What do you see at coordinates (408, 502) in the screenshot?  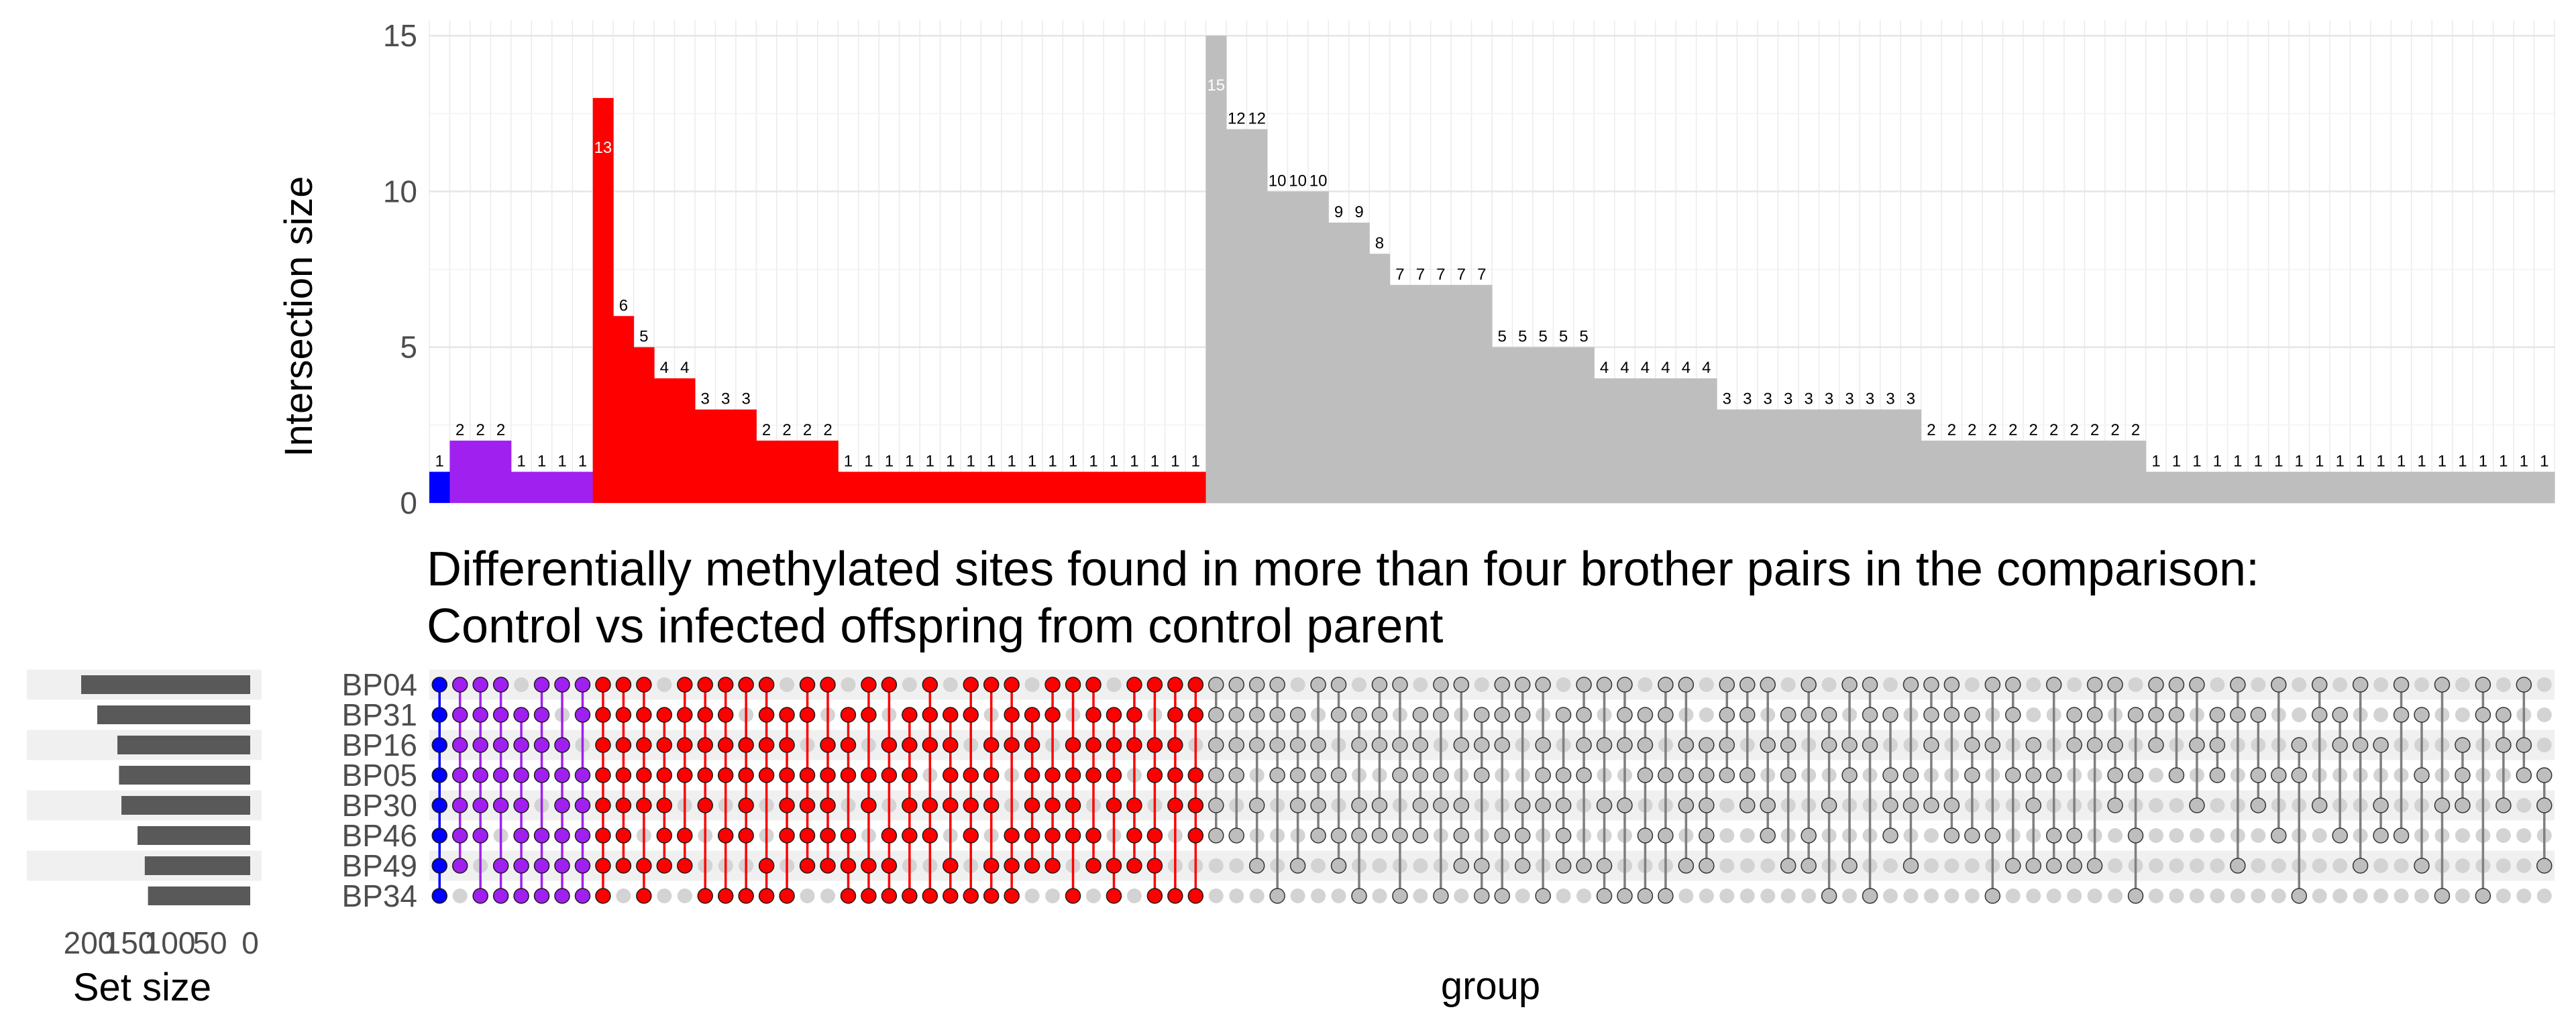 I see `y-tick-label: 0` at bounding box center [408, 502].